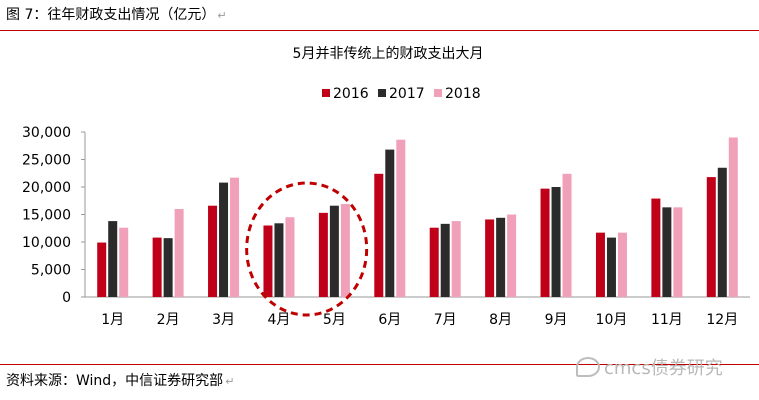 This screenshot has width=759, height=400. What do you see at coordinates (588, 367) in the screenshot?
I see `wechat-logo-icon` at bounding box center [588, 367].